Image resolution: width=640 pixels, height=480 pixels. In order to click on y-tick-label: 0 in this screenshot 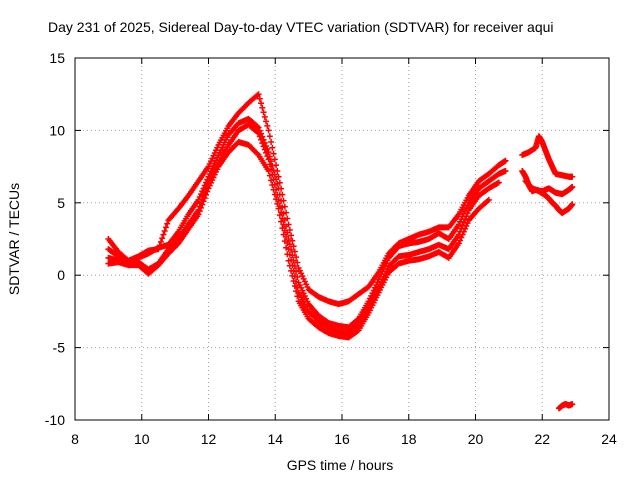, I will do `click(61, 275)`.